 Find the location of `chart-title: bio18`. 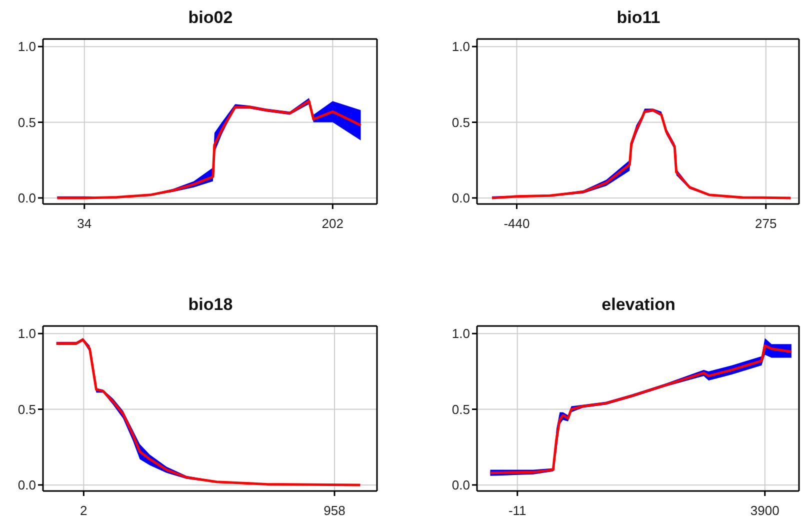

chart-title: bio18 is located at coordinates (210, 305).